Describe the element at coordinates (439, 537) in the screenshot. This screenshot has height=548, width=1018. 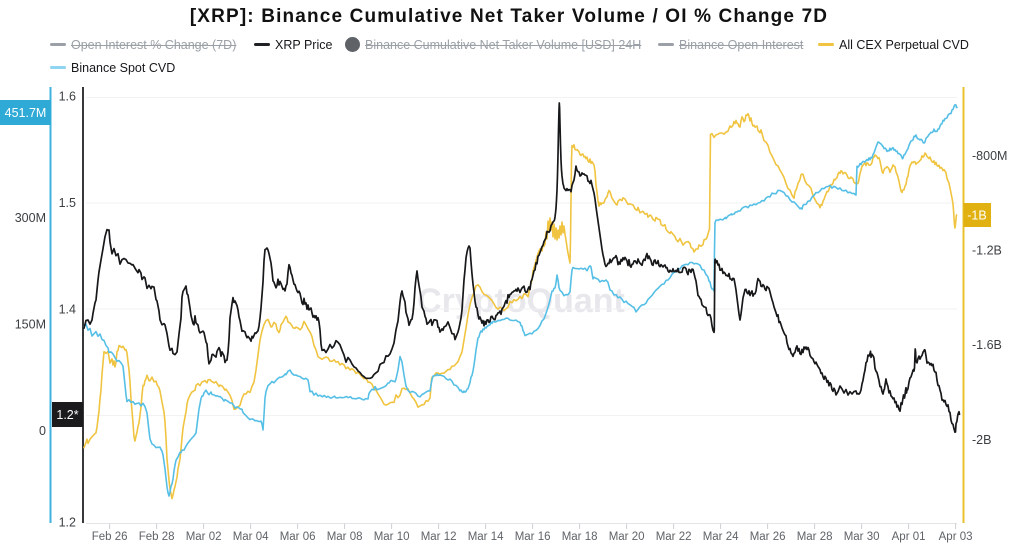
I see `svg-text: Mar 12` at that location.